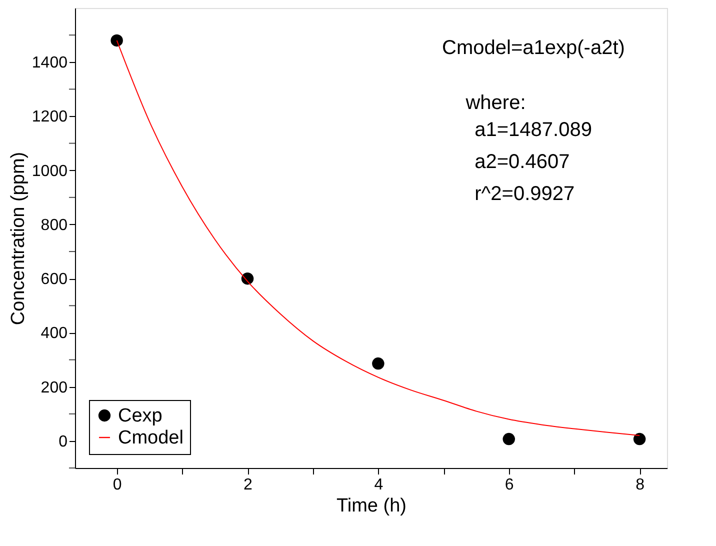  I want to click on x-tick-label: 4, so click(379, 485).